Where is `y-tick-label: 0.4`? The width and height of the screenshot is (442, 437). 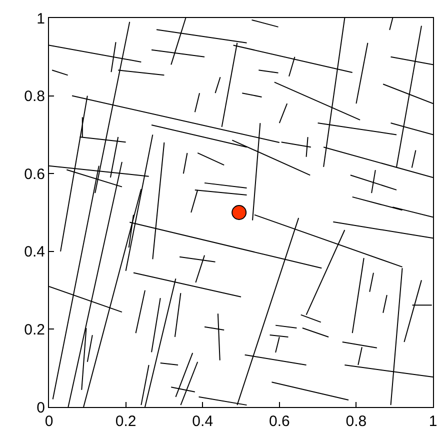 y-tick-label: 0.4 is located at coordinates (34, 252).